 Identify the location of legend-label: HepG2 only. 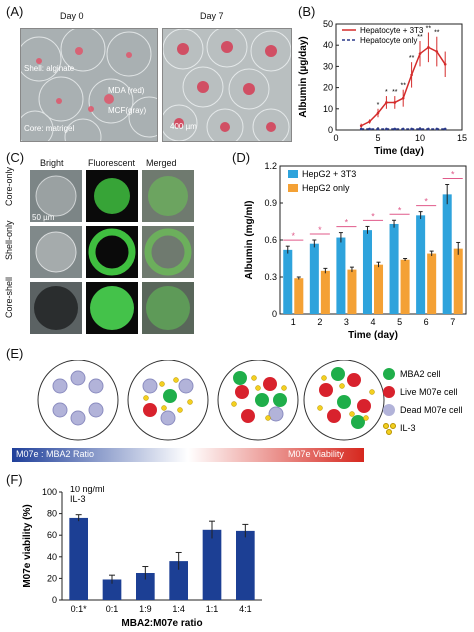
(326, 188).